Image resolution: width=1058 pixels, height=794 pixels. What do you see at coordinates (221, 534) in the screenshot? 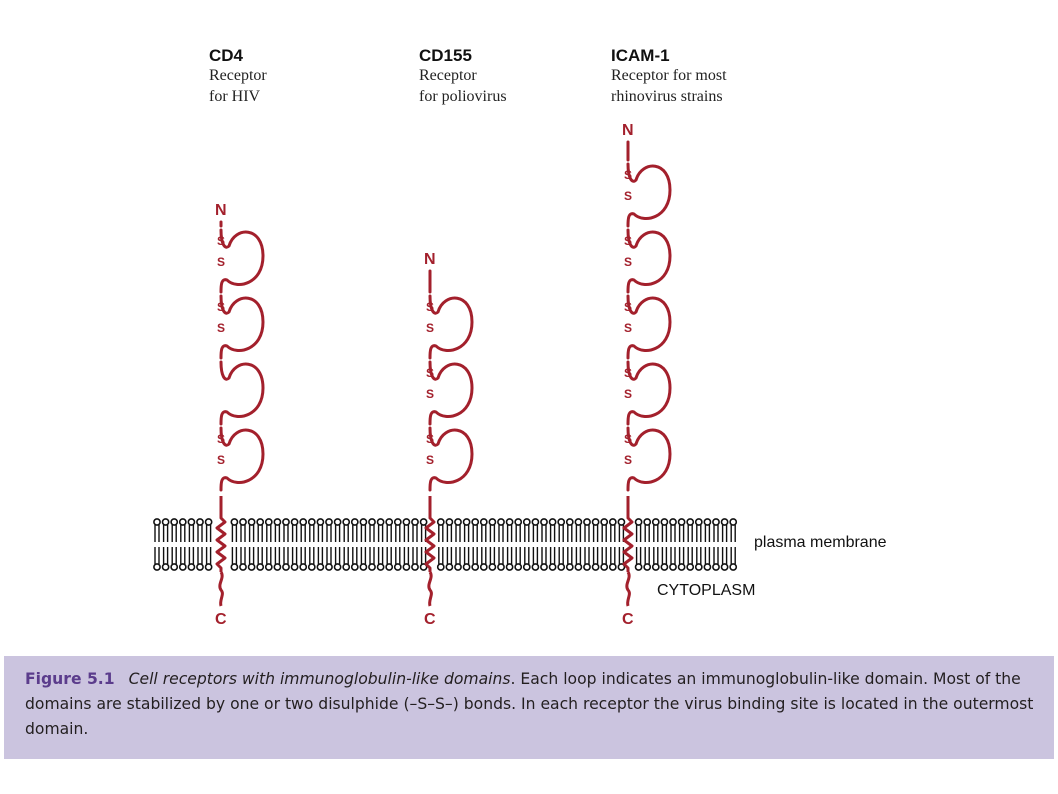
I see `transmembrane-segment` at bounding box center [221, 534].